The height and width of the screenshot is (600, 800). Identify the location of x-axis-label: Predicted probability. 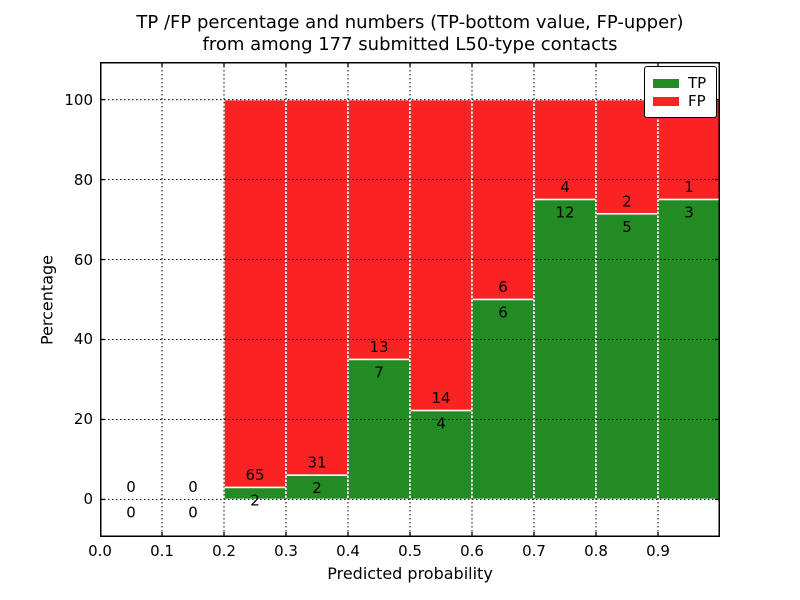
(410, 573).